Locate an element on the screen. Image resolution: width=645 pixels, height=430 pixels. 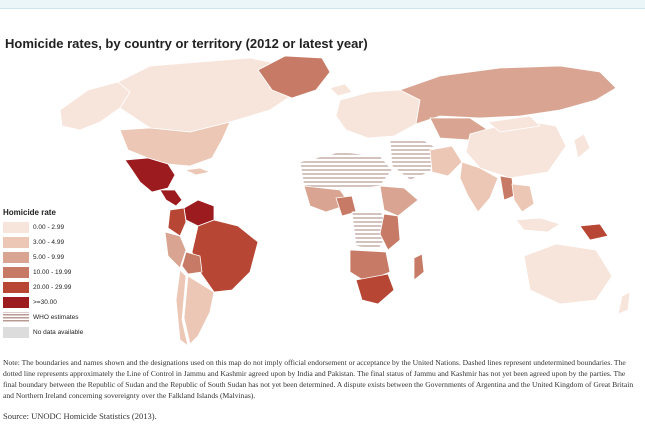
legend-item: No data available is located at coordinates (63, 332).